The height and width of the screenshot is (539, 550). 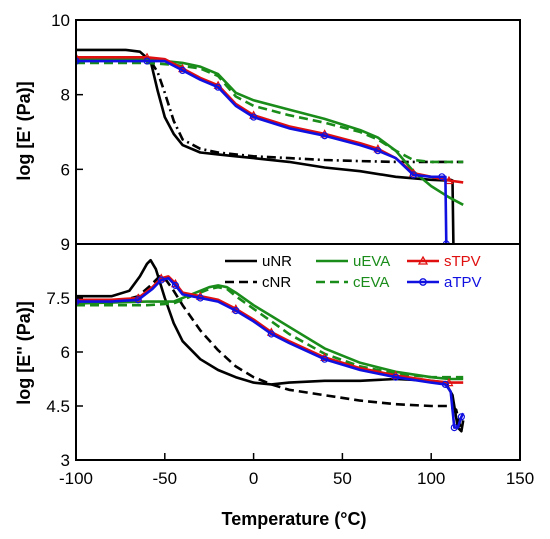 I want to click on series-line-cNR, so click(x=270, y=110).